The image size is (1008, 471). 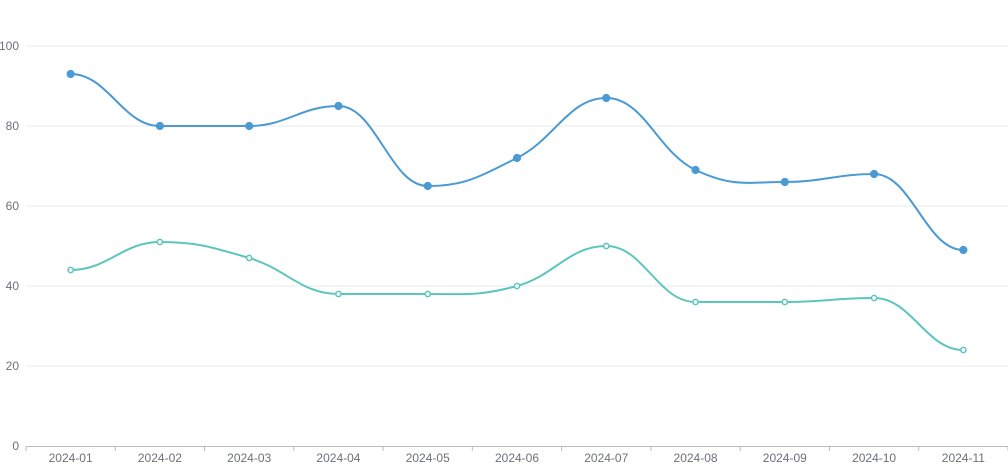 What do you see at coordinates (13, 286) in the screenshot?
I see `y-tick-label: 40` at bounding box center [13, 286].